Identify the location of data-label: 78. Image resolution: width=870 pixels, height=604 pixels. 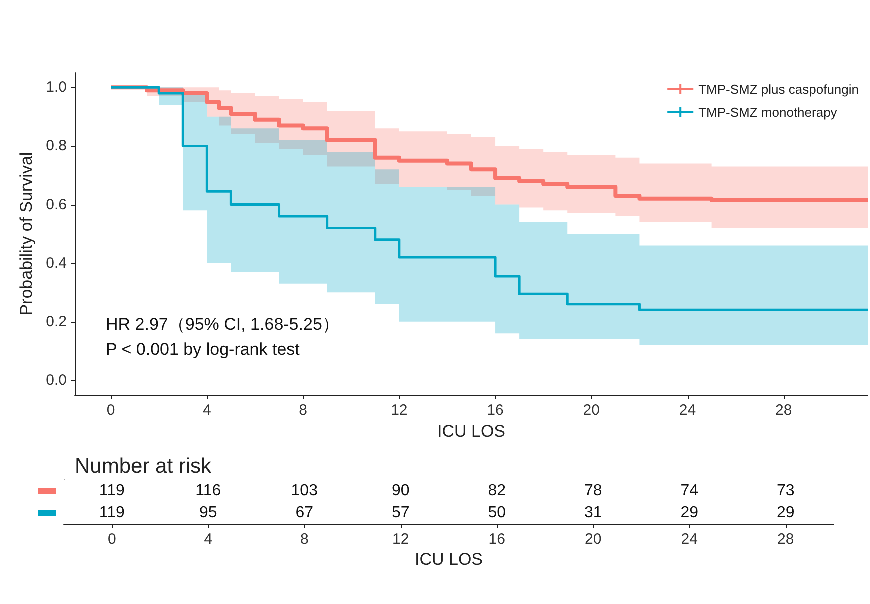
(593, 491).